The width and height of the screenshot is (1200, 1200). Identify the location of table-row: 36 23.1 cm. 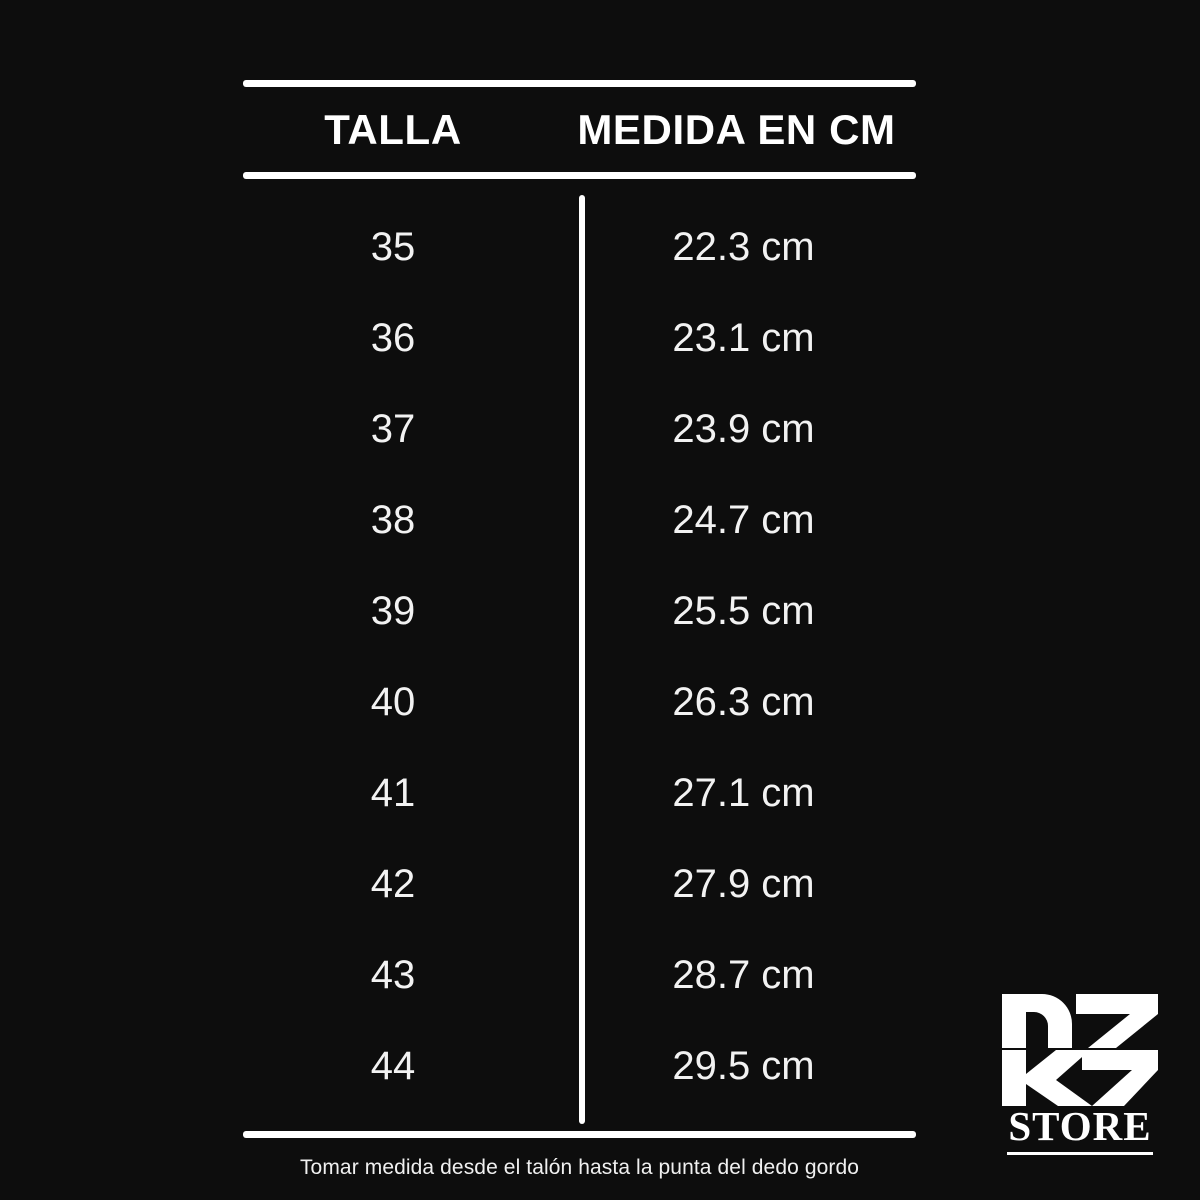
(579, 337).